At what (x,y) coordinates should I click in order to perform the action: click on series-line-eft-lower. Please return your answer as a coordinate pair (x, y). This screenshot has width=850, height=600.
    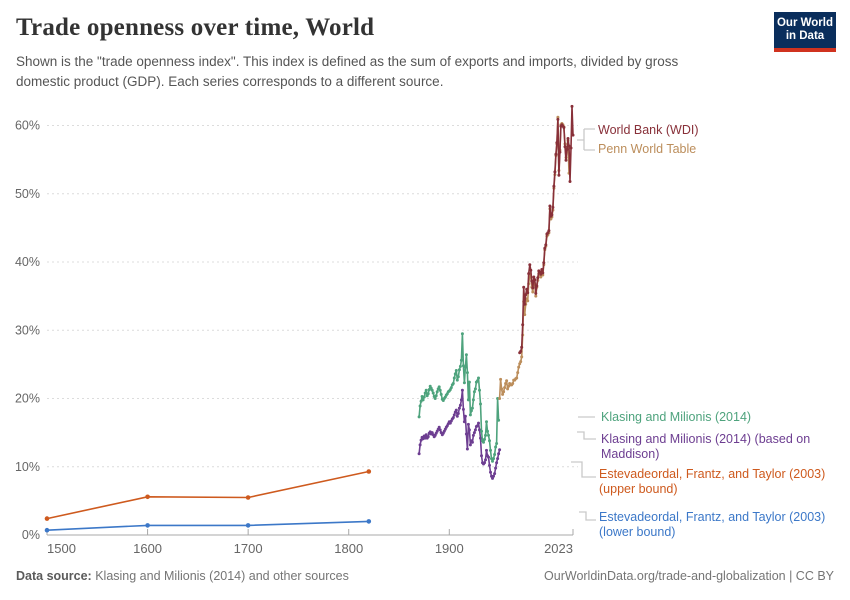
    Looking at the image, I should click on (208, 526).